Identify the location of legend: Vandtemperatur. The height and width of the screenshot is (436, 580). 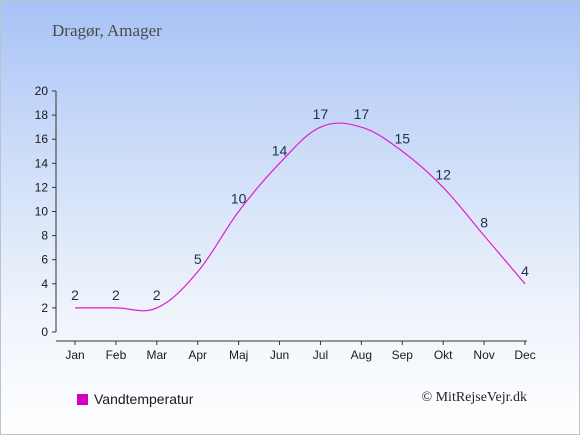
(135, 399).